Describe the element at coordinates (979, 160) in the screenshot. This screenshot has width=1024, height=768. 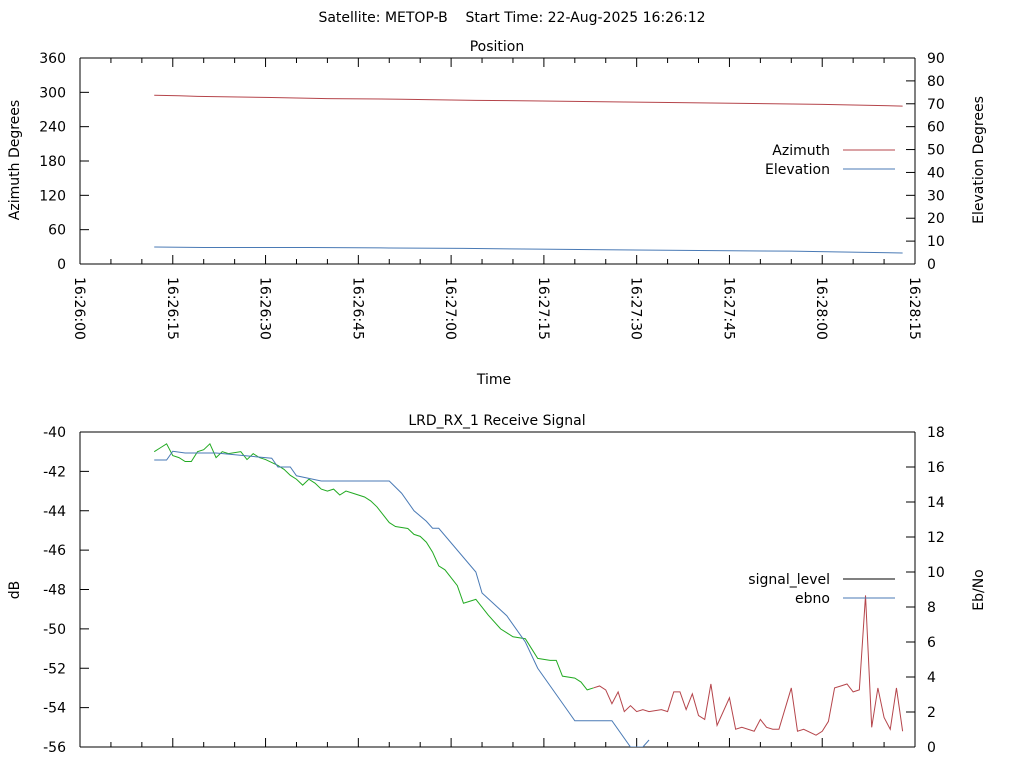
I see `position-ylabel-right: Elevation Degrees` at that location.